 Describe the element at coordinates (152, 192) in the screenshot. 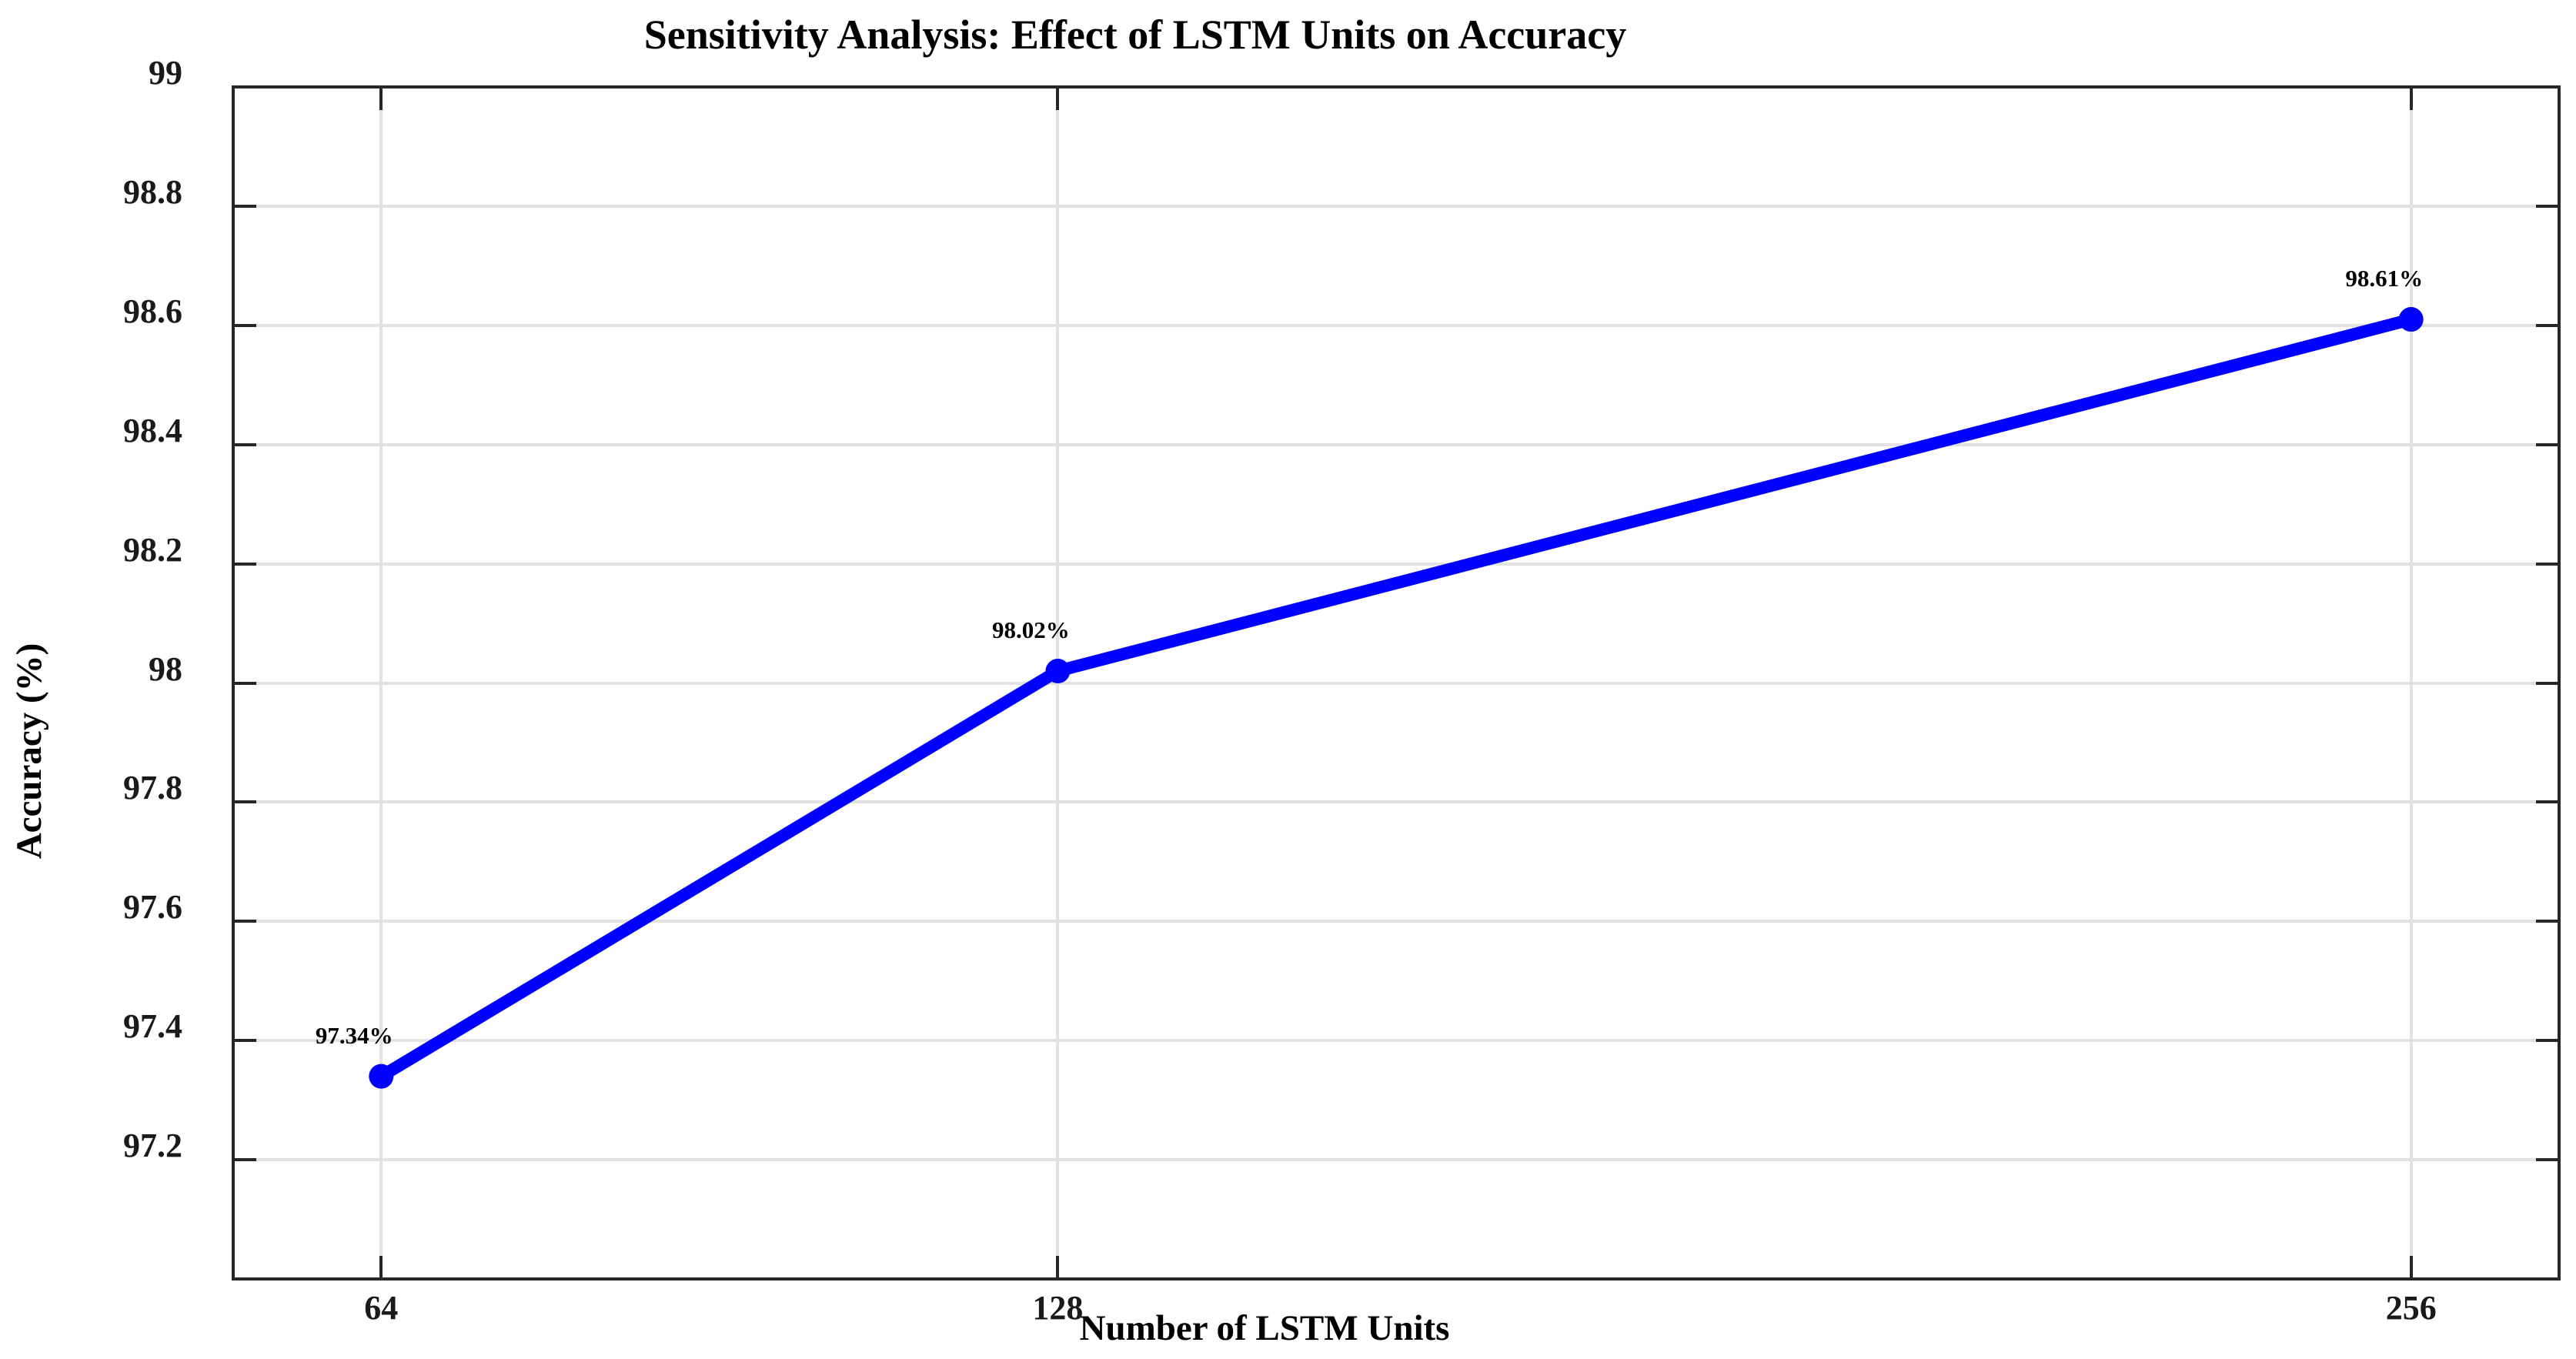

I see `y-axis-tick-label: 98.8` at that location.